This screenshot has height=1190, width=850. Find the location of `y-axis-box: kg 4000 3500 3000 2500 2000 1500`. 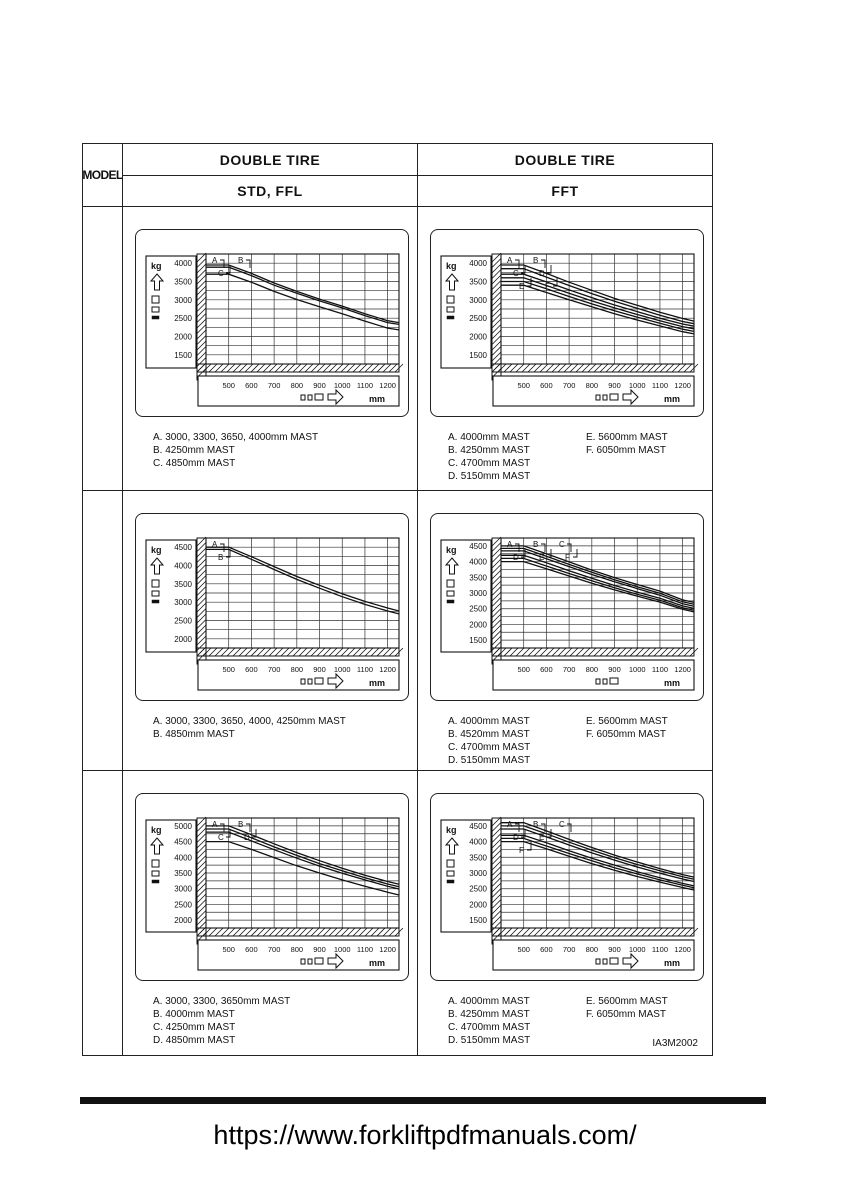

y-axis-box: kg 4000 3500 3000 2500 2000 1500 is located at coordinates (466, 312).